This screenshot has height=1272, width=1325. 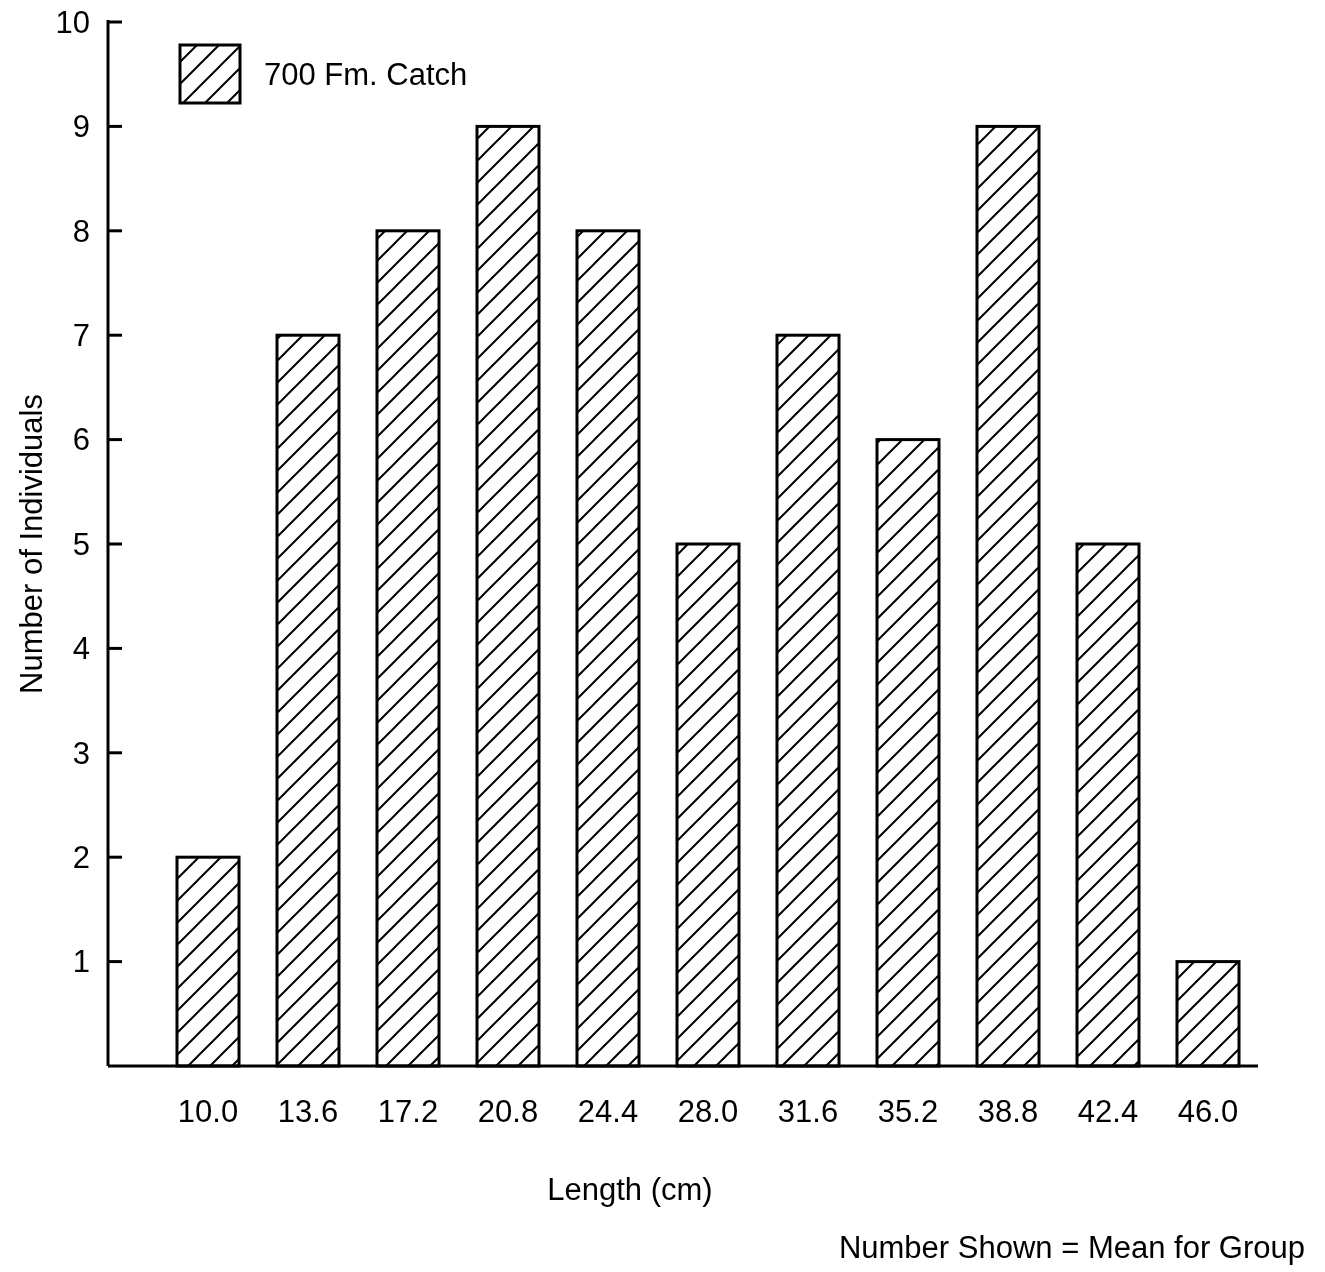 What do you see at coordinates (908, 1111) in the screenshot?
I see `x-tick-label: 35.2` at bounding box center [908, 1111].